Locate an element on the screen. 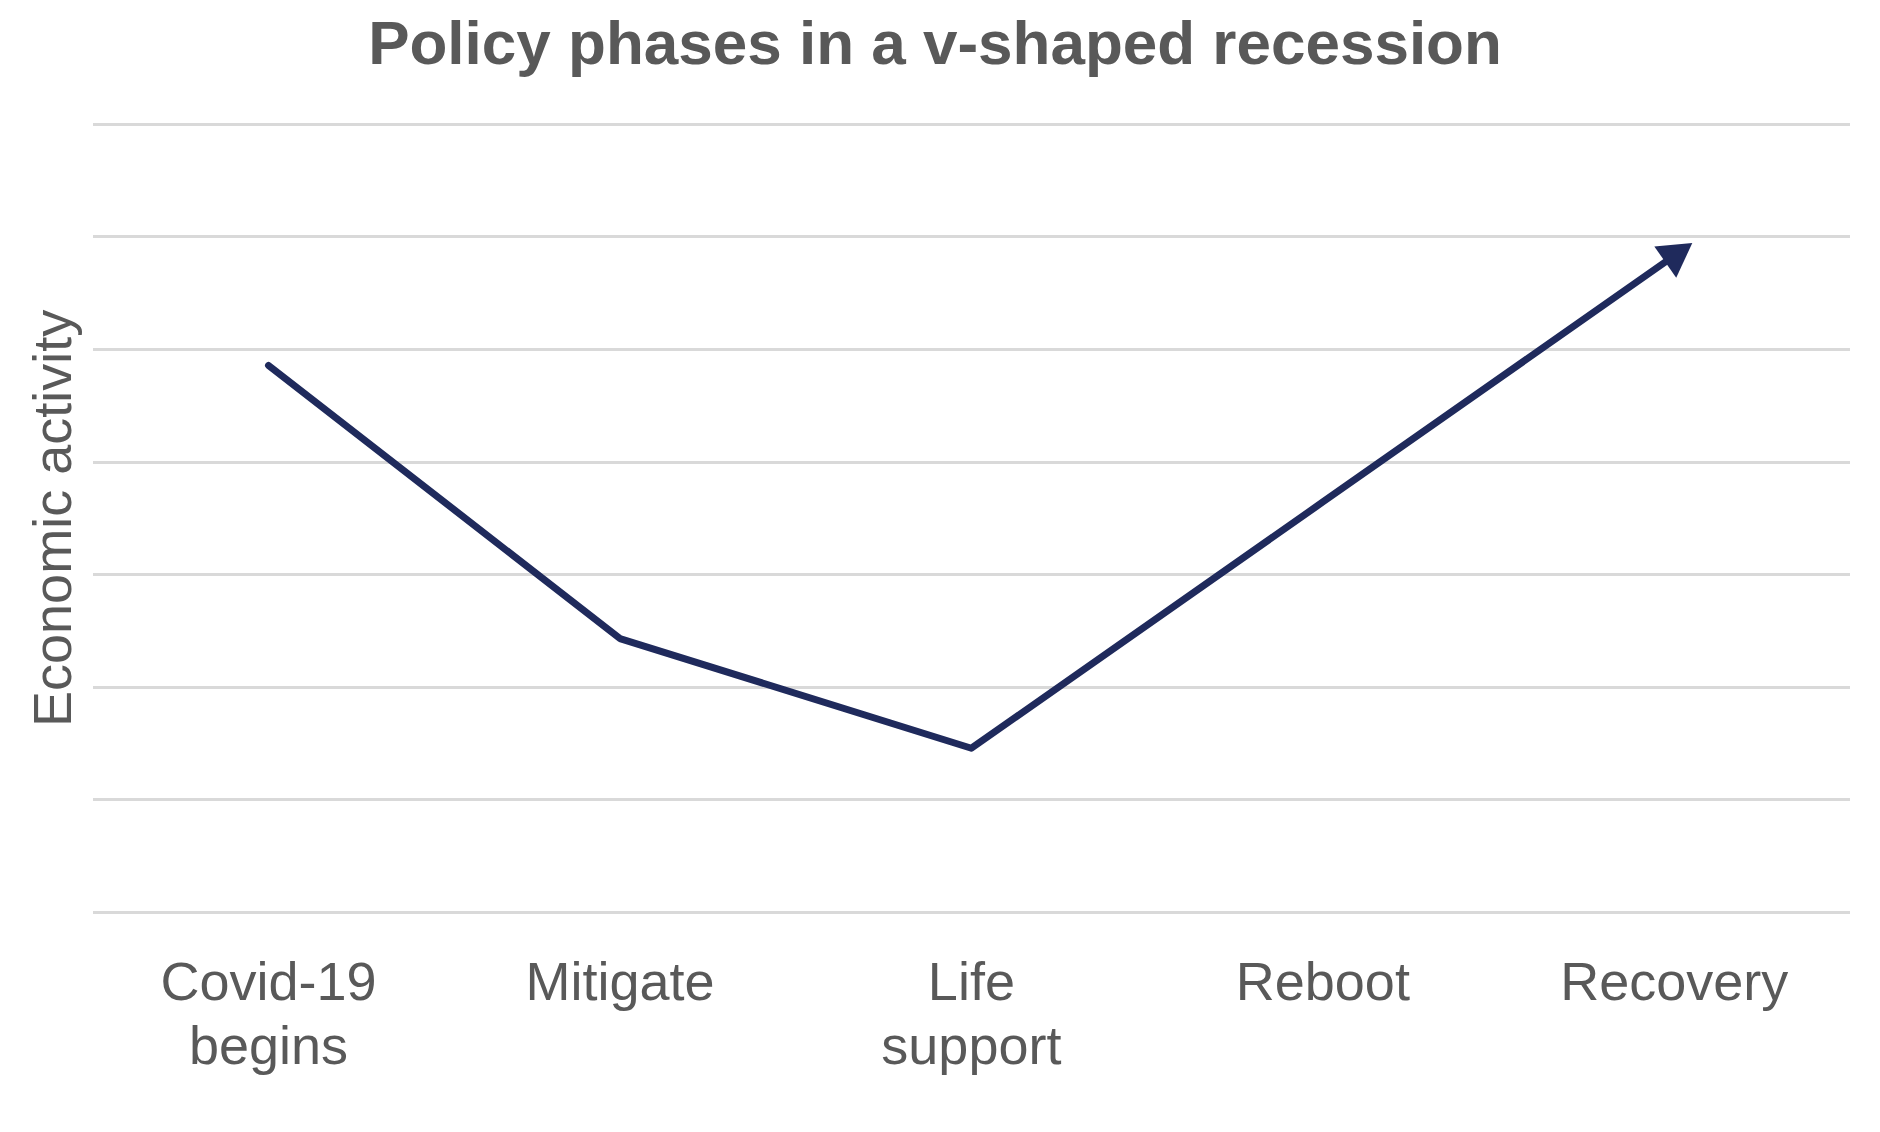  x-tick-label: Reboot is located at coordinates (1322, 980).